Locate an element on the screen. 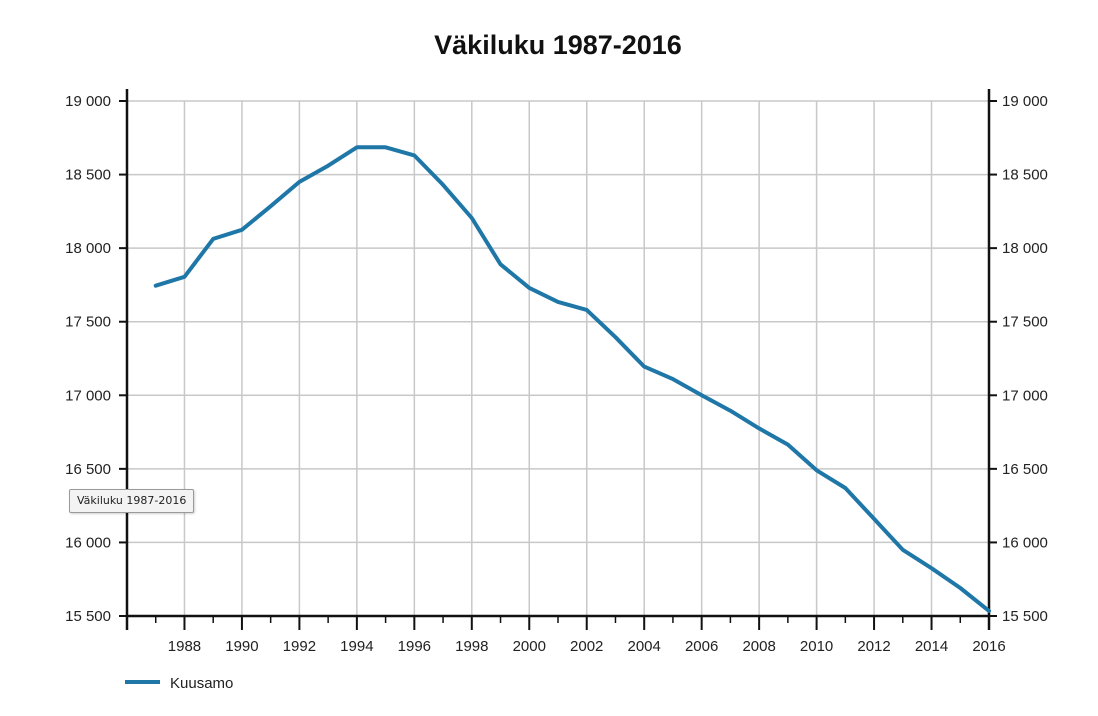  x-tick-label: 2016 is located at coordinates (988, 646).